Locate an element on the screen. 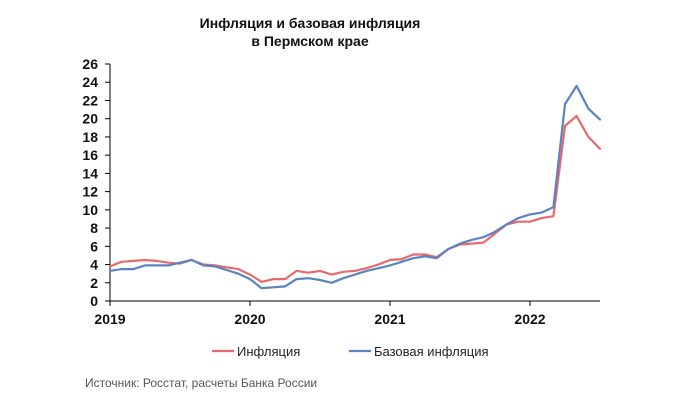 This screenshot has height=401, width=700. y-tick-label: 12 is located at coordinates (90, 192).